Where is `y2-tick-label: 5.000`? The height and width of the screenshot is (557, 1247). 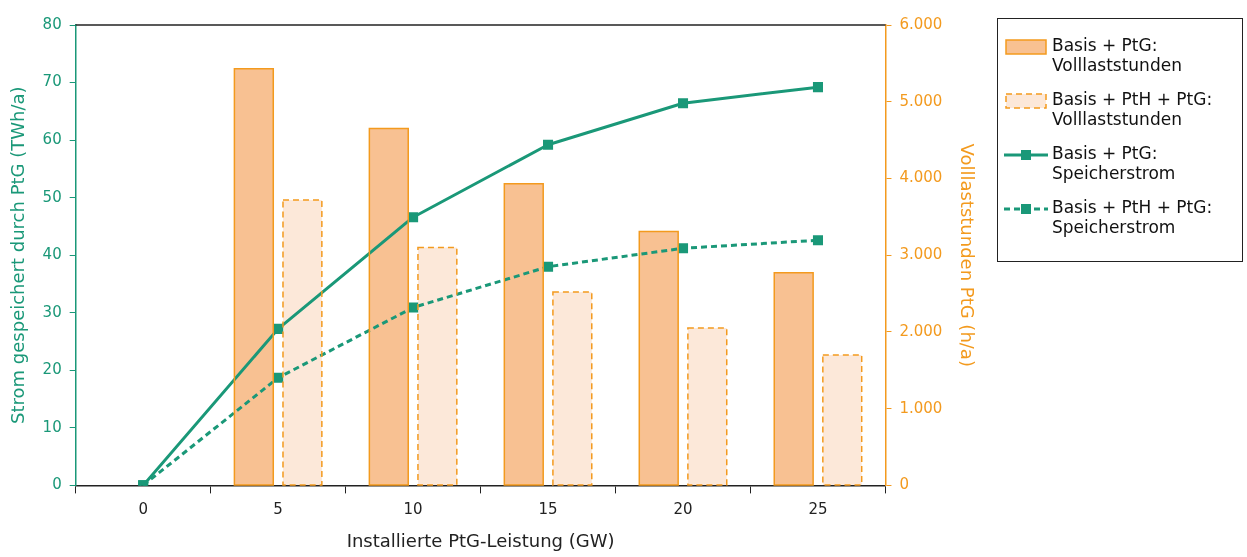 y2-tick-label: 5.000 is located at coordinates (921, 100).